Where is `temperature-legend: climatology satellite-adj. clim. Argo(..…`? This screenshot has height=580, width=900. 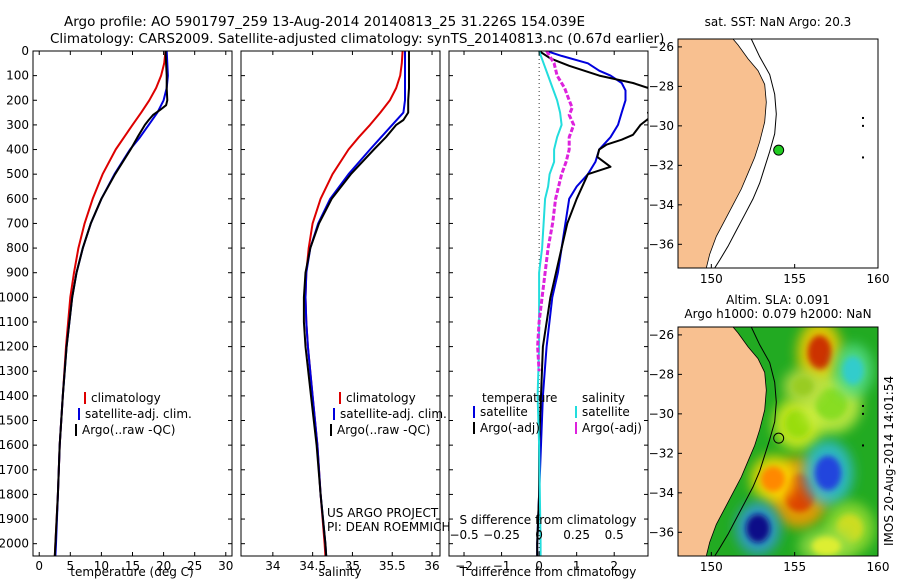
temperature-legend: climatology satellite-adj. clim. Argo(..… is located at coordinates (133, 414).